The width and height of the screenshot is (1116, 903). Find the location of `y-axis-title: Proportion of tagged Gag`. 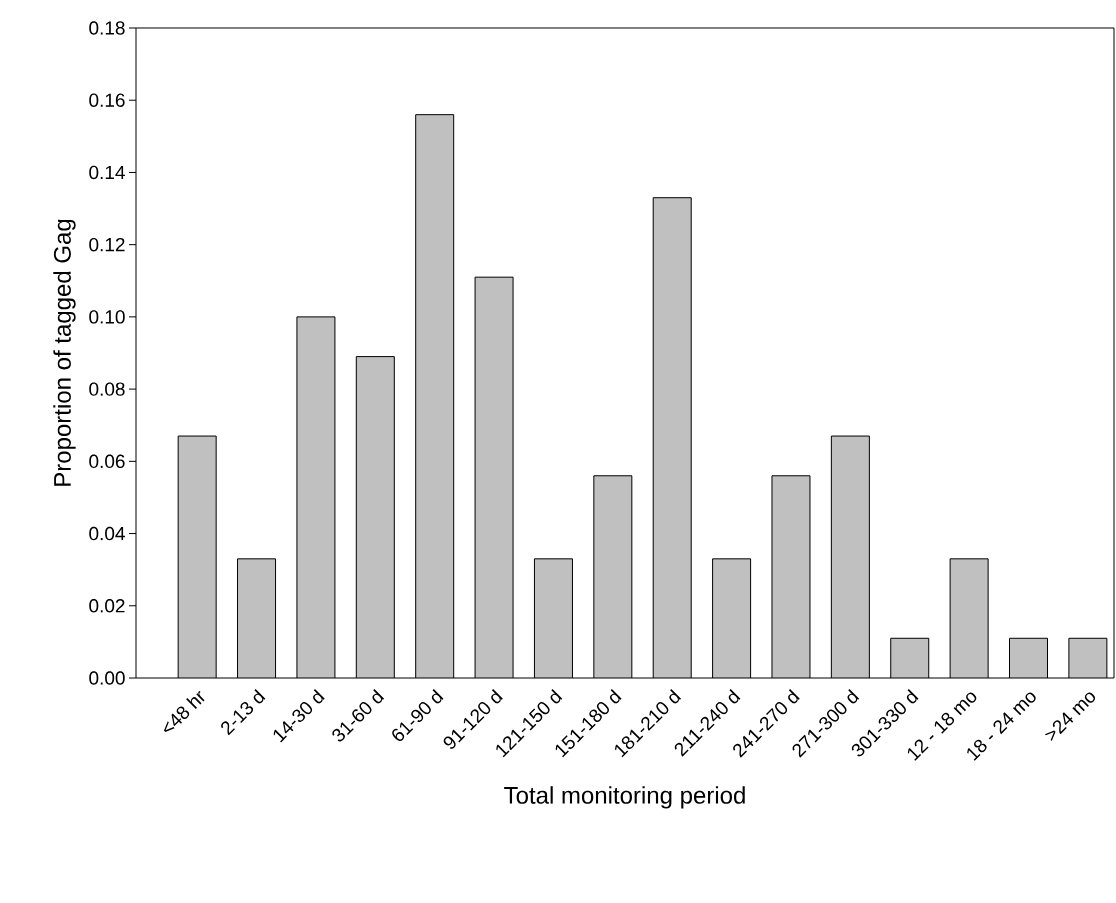

y-axis-title: Proportion of tagged Gag is located at coordinates (64, 352).